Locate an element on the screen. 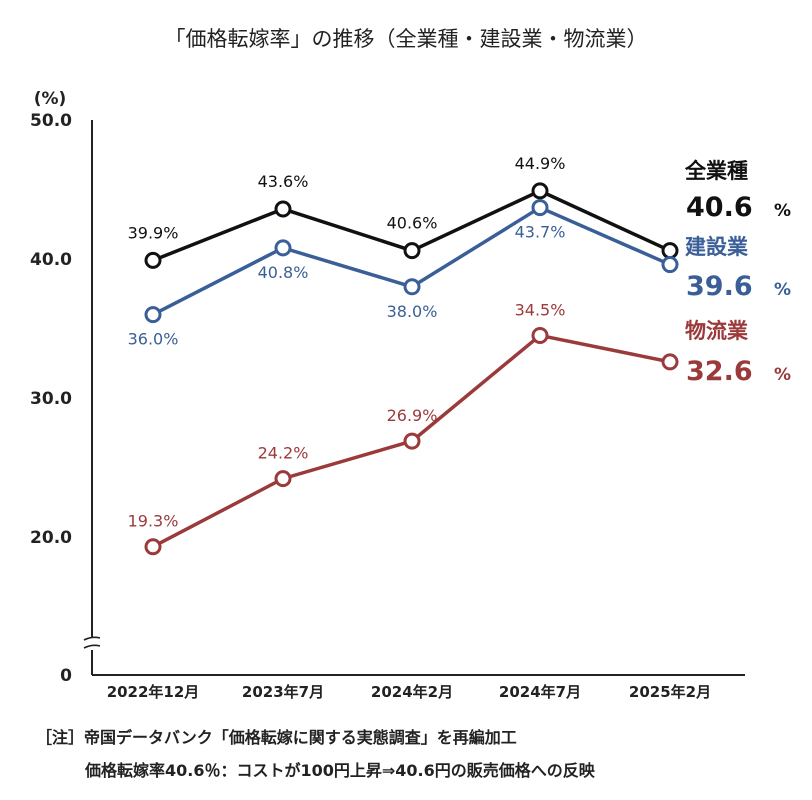 The width and height of the screenshot is (812, 800). data-label: 40.6% is located at coordinates (412, 223).